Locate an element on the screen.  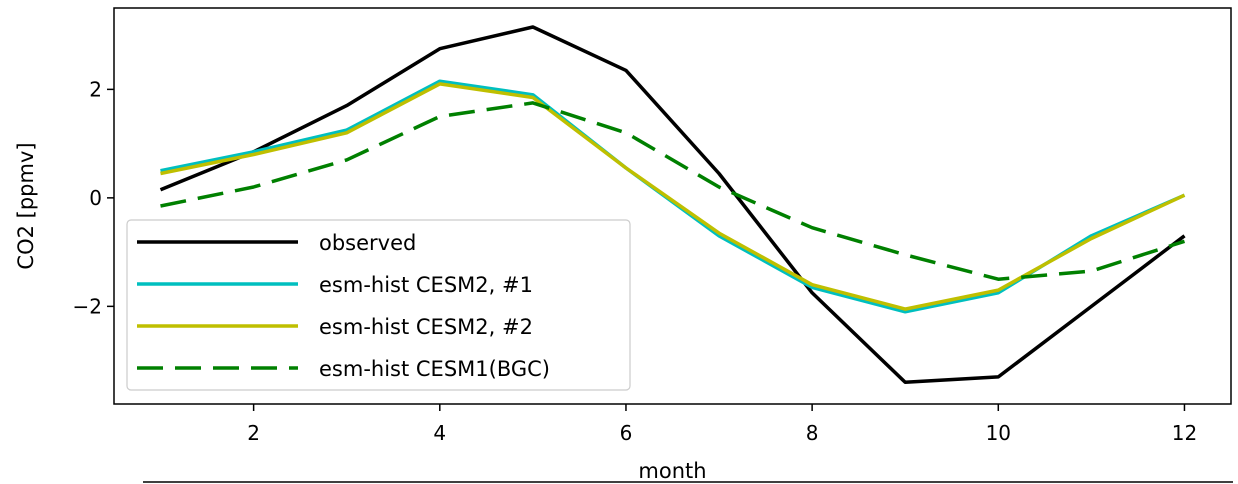
x-tick-label: 12 is located at coordinates (1184, 433).